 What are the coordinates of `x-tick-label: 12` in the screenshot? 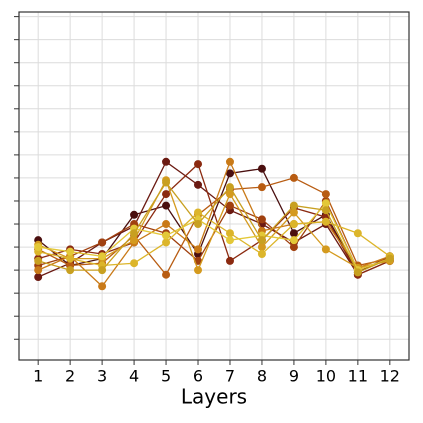 It's located at (390, 376).